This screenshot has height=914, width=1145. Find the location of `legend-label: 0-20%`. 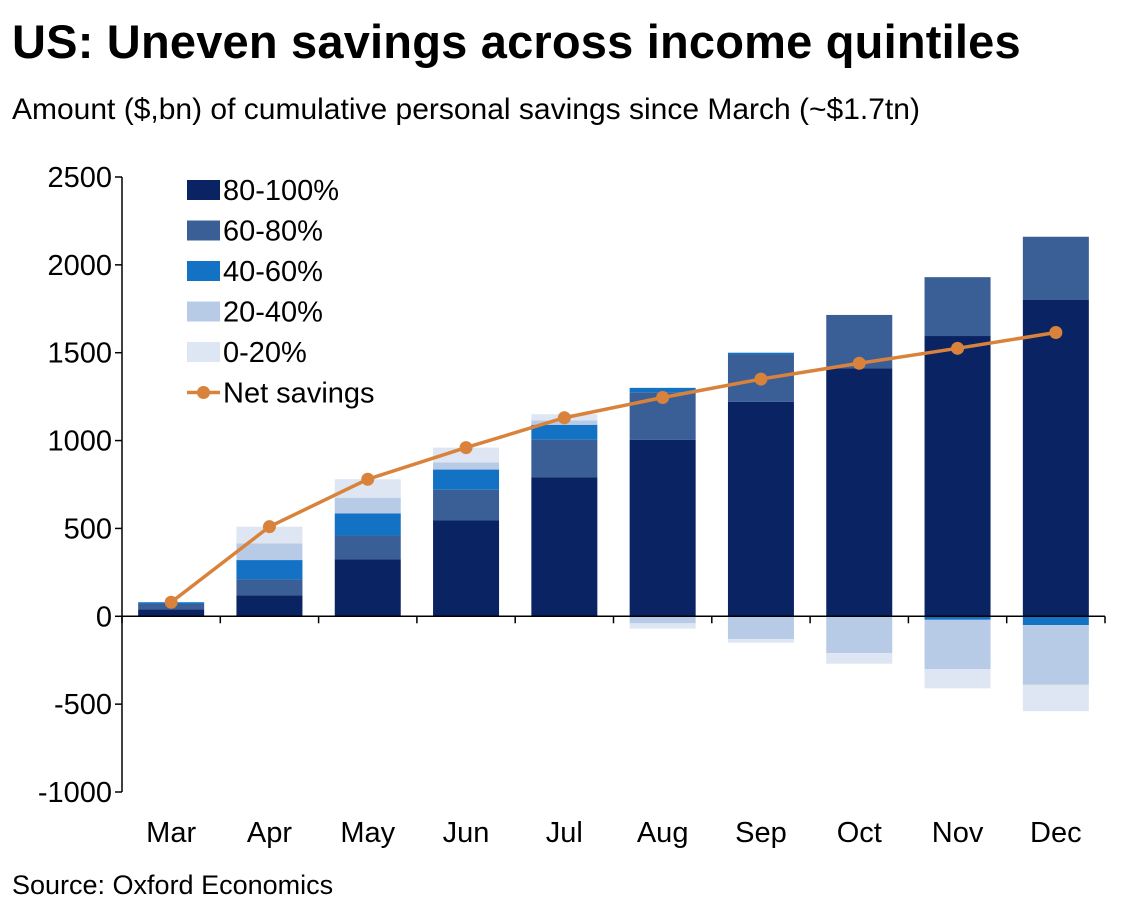

legend-label: 0-20% is located at coordinates (265, 353).